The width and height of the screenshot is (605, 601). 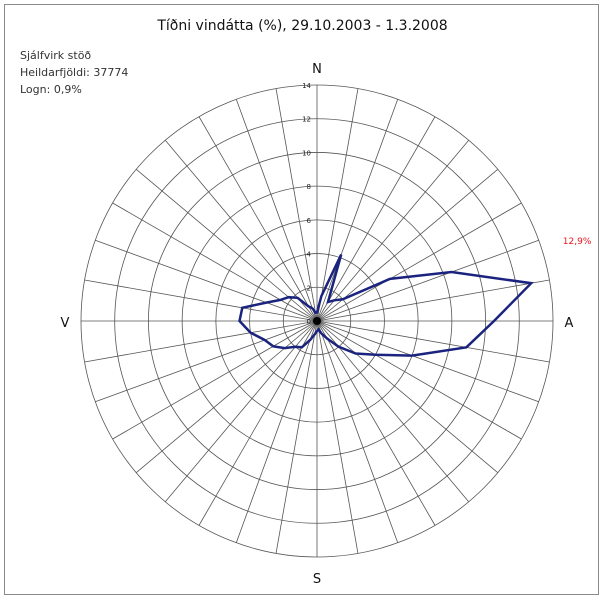 I want to click on direction-label-v: V, so click(x=65, y=323).